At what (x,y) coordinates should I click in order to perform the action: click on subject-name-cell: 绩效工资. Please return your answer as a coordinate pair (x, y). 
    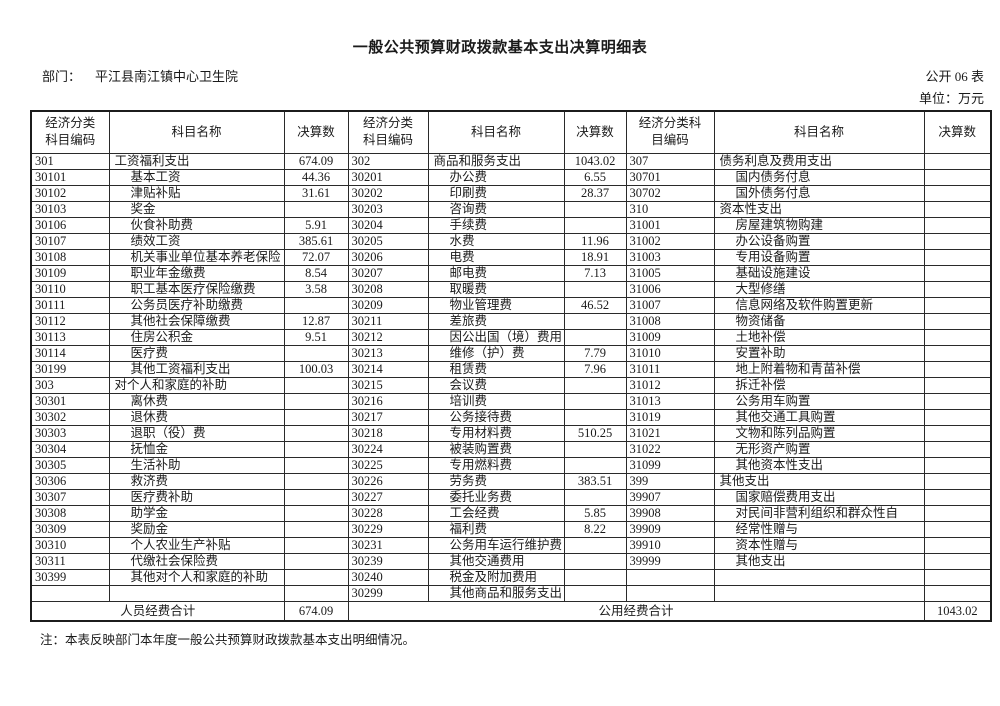
    Looking at the image, I should click on (196, 241).